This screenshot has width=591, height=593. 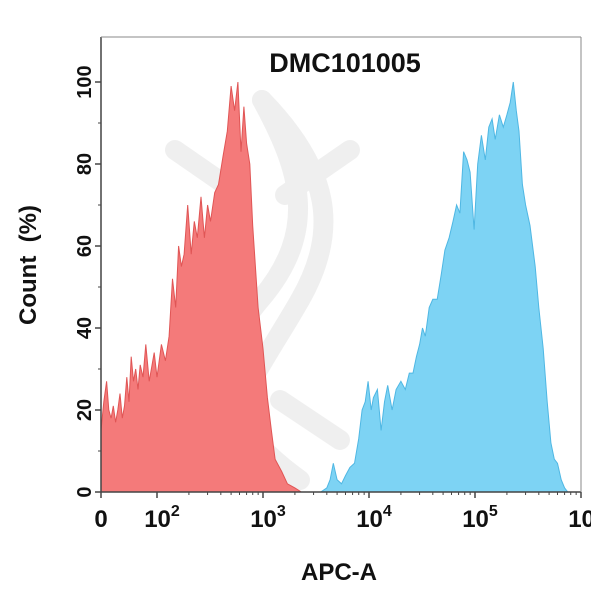 What do you see at coordinates (85, 81) in the screenshot?
I see `y-tick-label: 100` at bounding box center [85, 81].